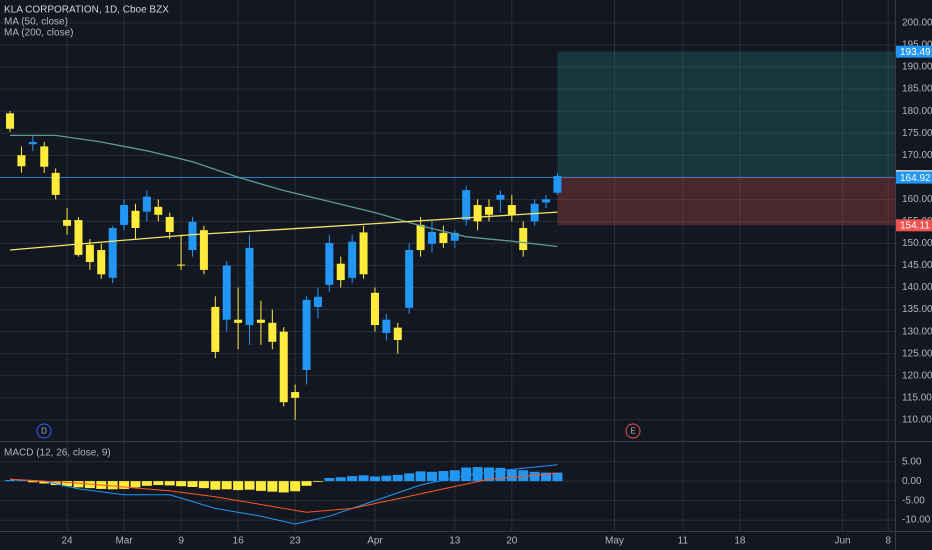 The image size is (932, 550). I want to click on y-tick-label: 170.00, so click(917, 155).